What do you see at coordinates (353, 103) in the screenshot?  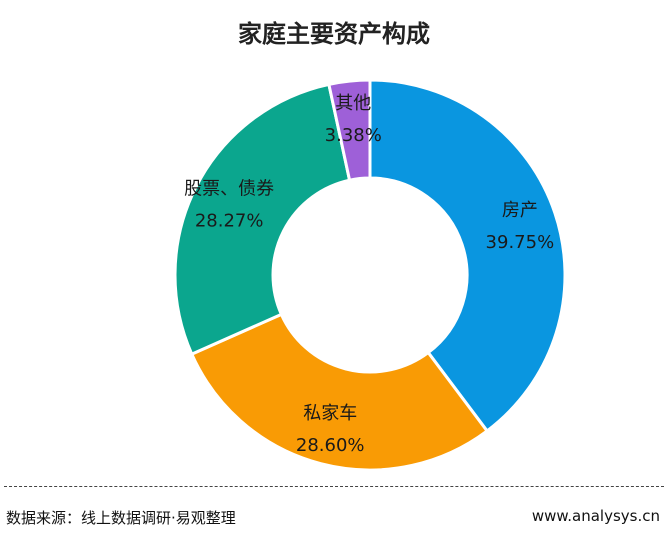 I see `slice-name-label-3: 其他` at bounding box center [353, 103].